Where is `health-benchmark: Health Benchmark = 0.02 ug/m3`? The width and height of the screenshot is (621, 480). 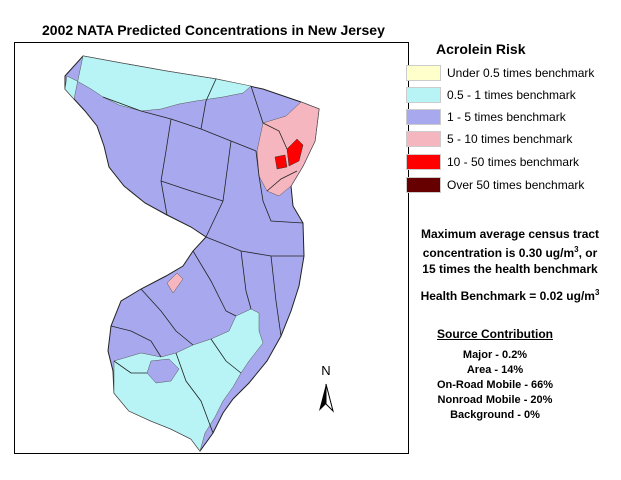
health-benchmark: Health Benchmark = 0.02 ug/m3 is located at coordinates (510, 295).